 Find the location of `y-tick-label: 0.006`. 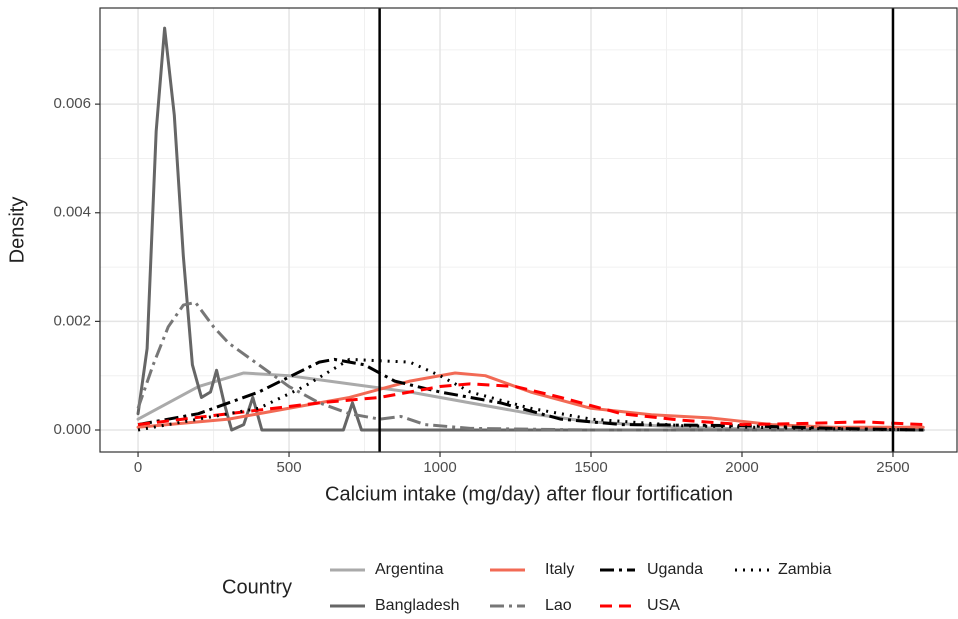

y-tick-label: 0.006 is located at coordinates (72, 103).